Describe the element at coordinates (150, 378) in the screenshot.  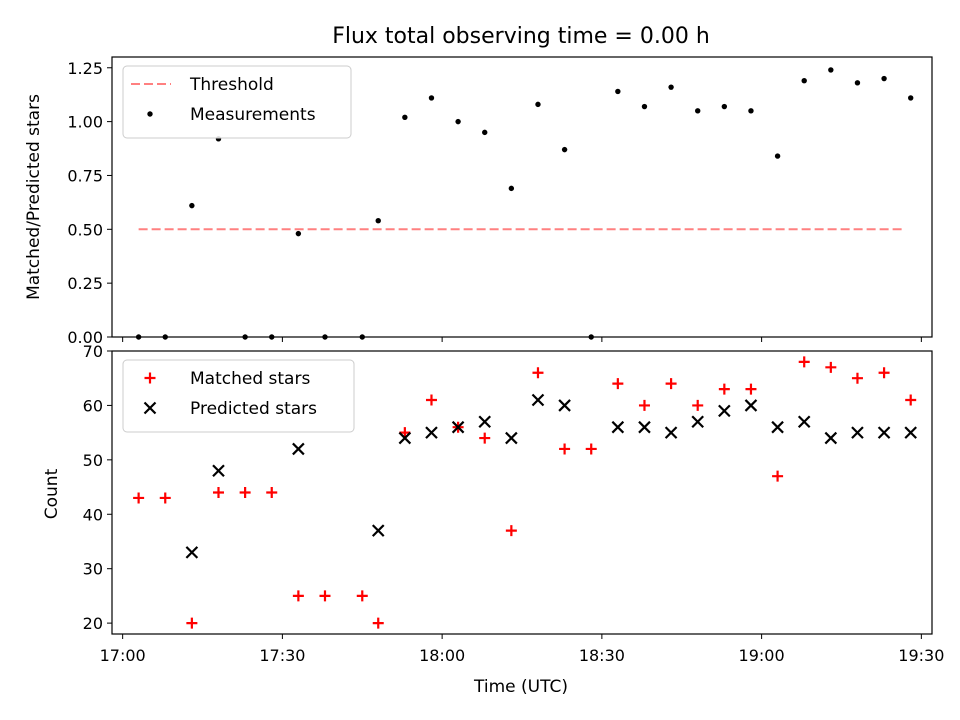
I see `legend-matched-swatch` at that location.